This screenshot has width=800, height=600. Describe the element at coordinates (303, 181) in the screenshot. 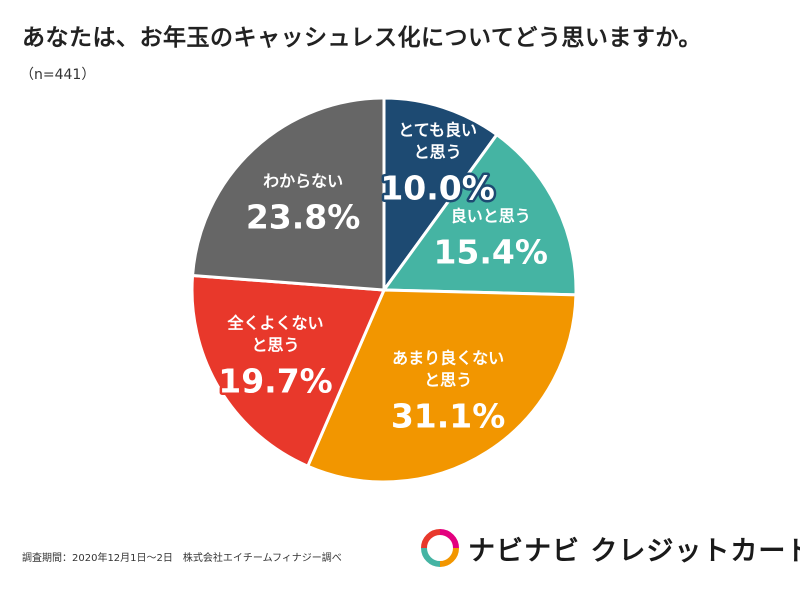

I see `slice-label-4-line-0: わからない` at that location.